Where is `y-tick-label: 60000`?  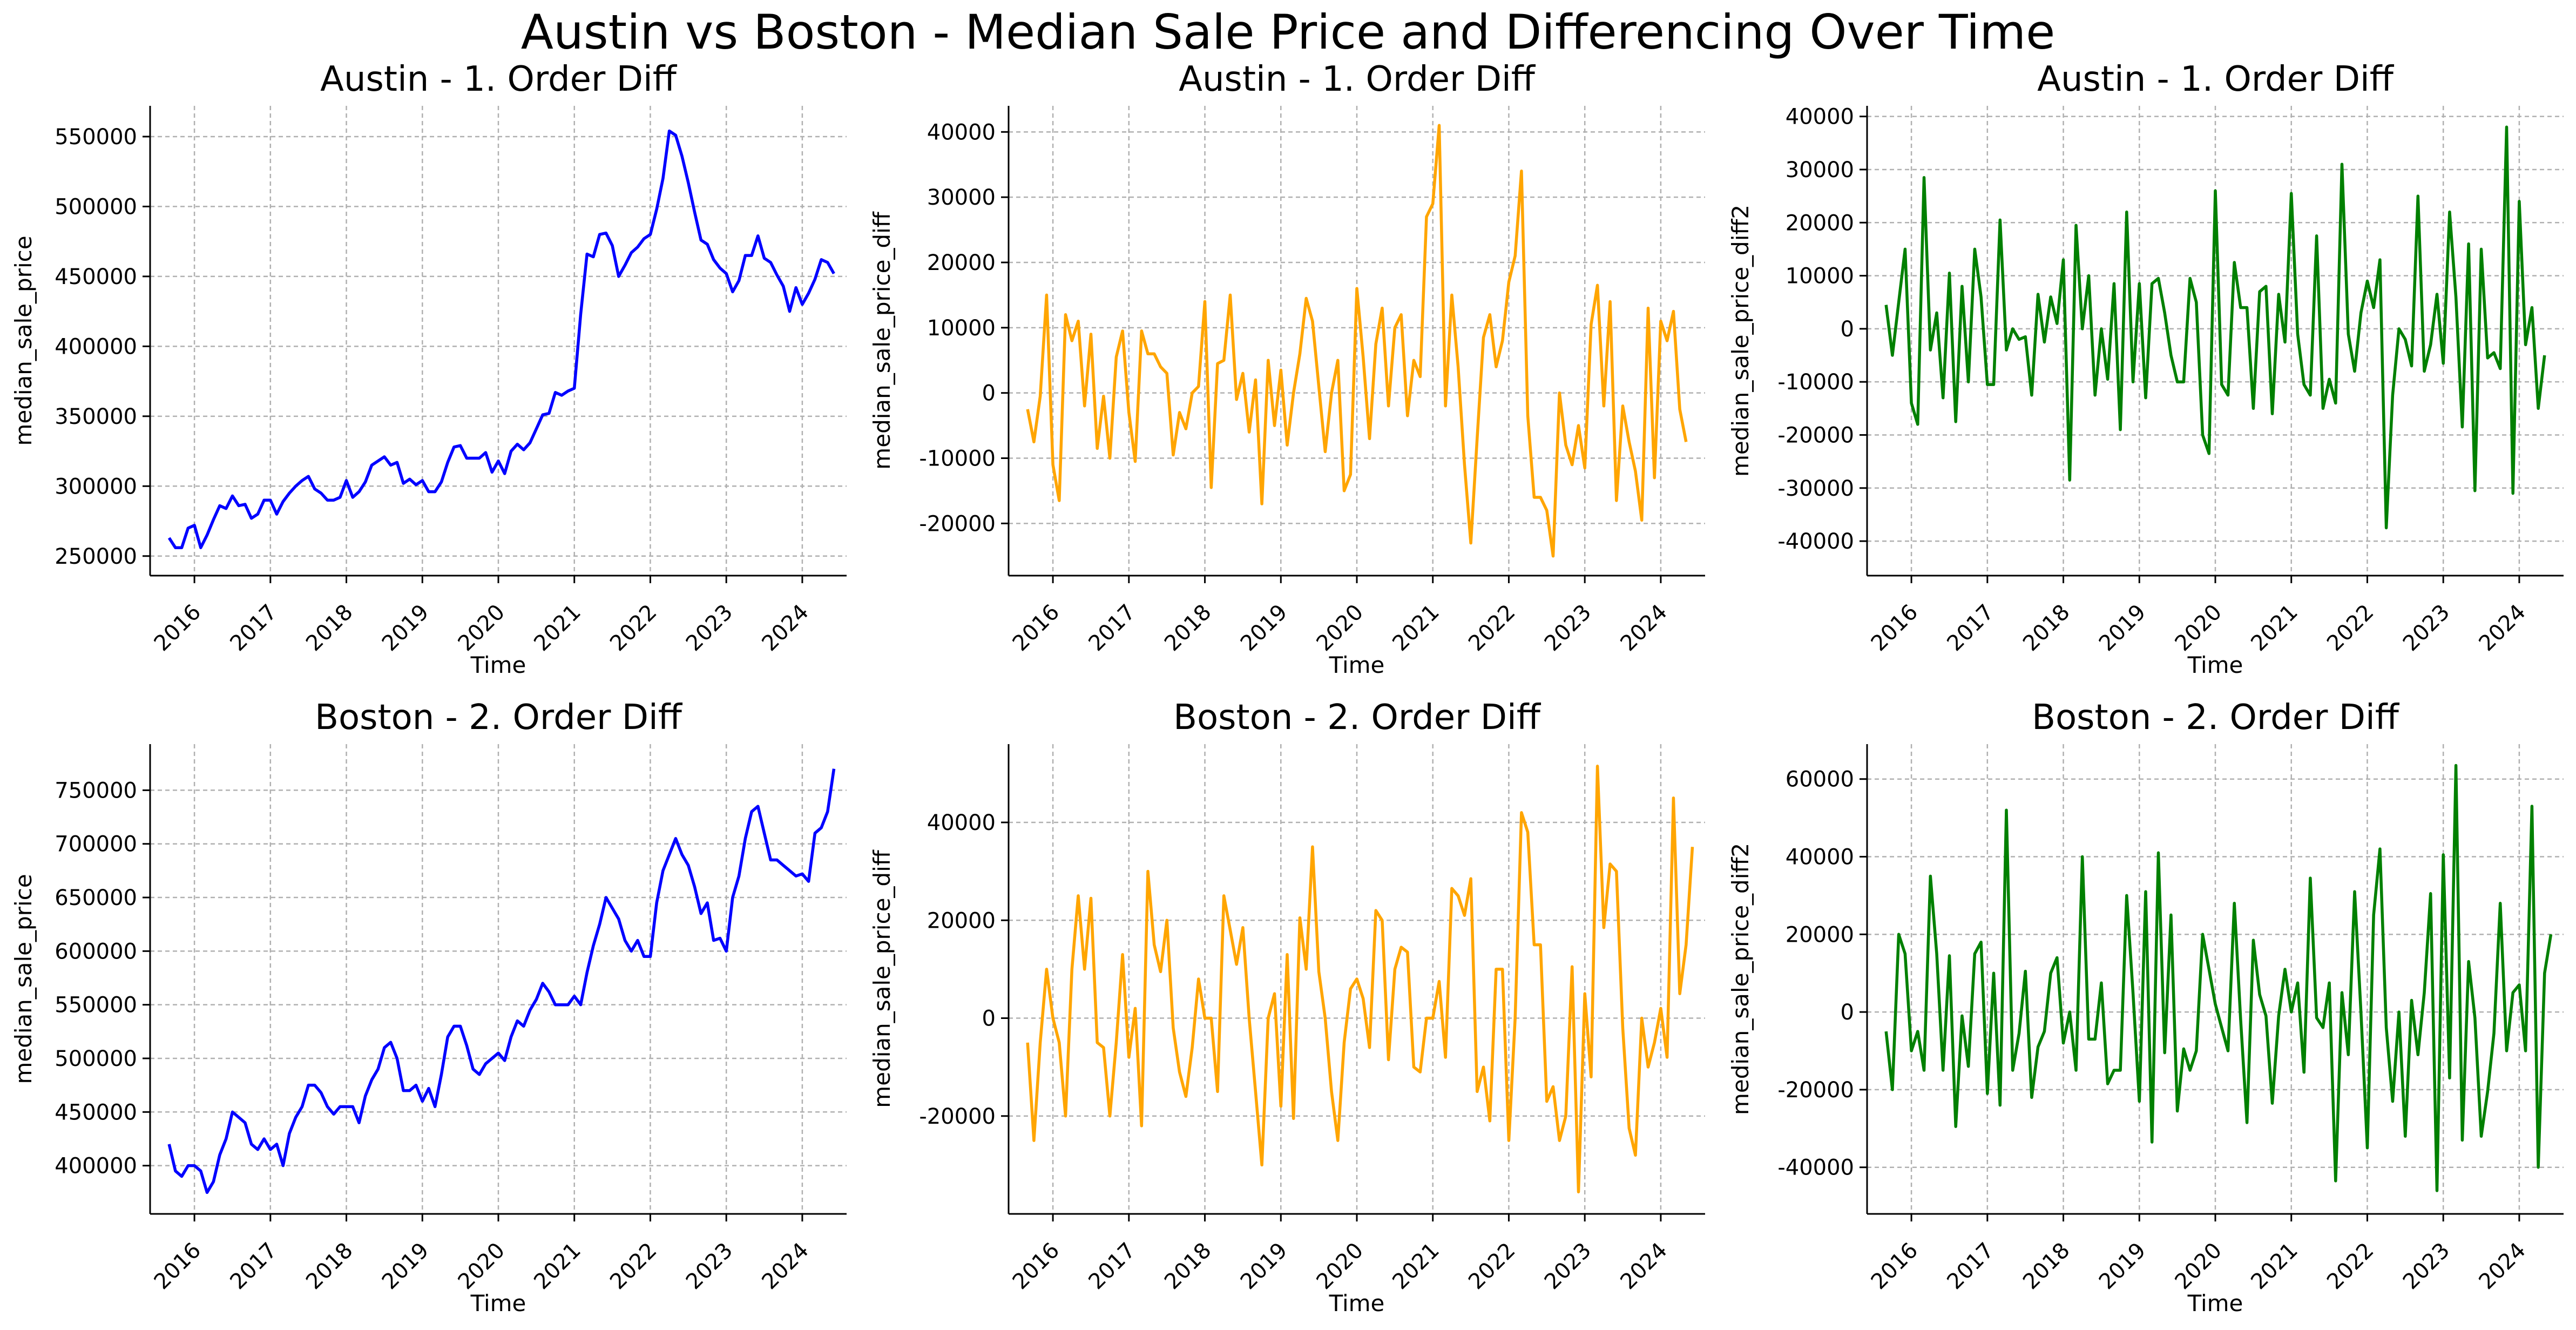 y-tick-label: 60000 is located at coordinates (1820, 780).